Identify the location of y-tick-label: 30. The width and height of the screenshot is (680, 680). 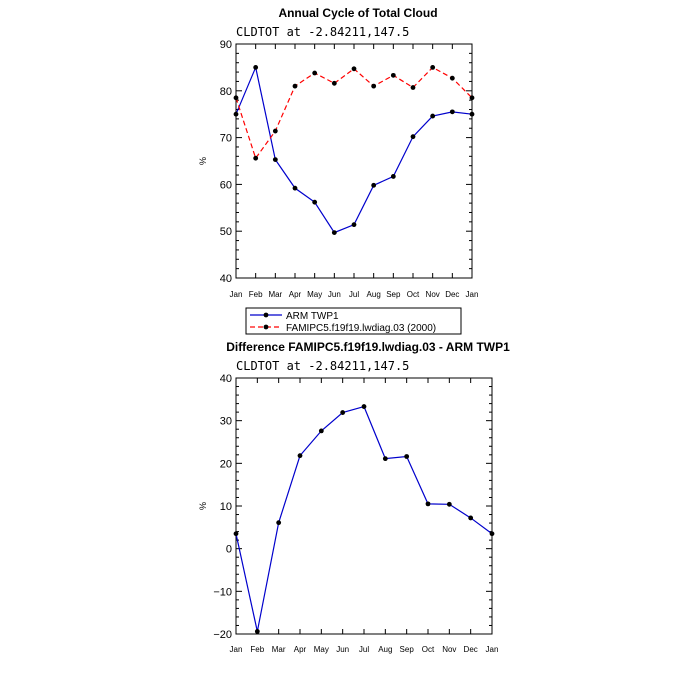
(226, 422).